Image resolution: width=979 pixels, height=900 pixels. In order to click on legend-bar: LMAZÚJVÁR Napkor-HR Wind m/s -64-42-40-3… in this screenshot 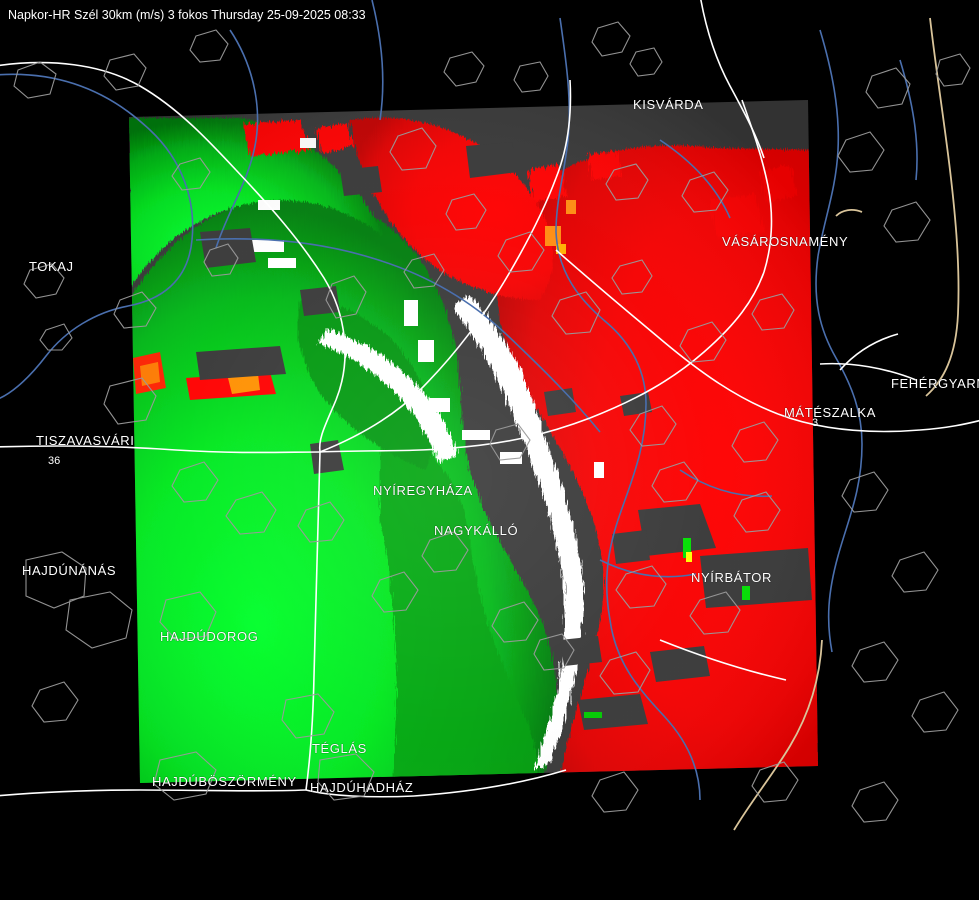, I will do `click(489, 869)`.